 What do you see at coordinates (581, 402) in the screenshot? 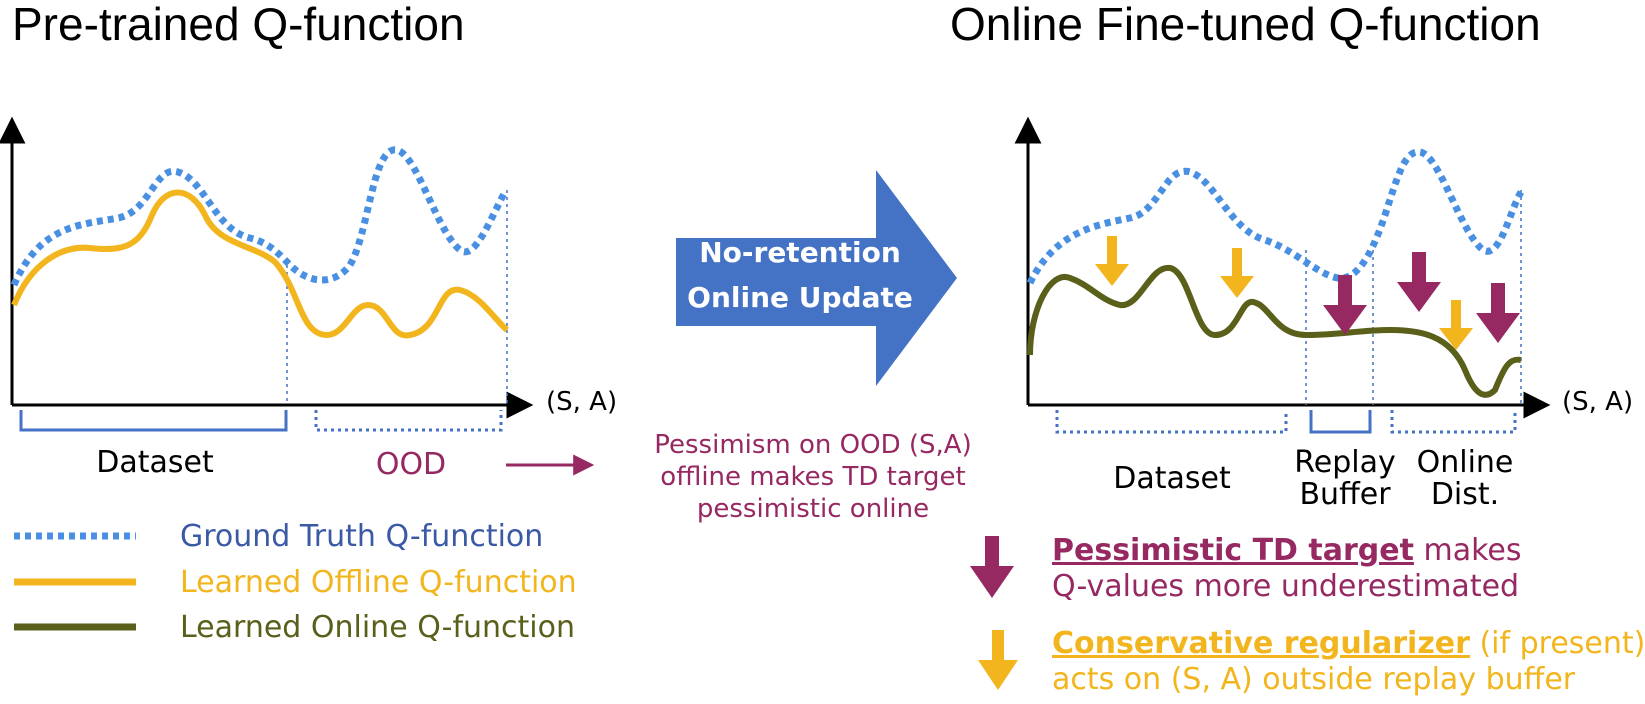
I see `left-axis-label: (S, A)` at bounding box center [581, 402].